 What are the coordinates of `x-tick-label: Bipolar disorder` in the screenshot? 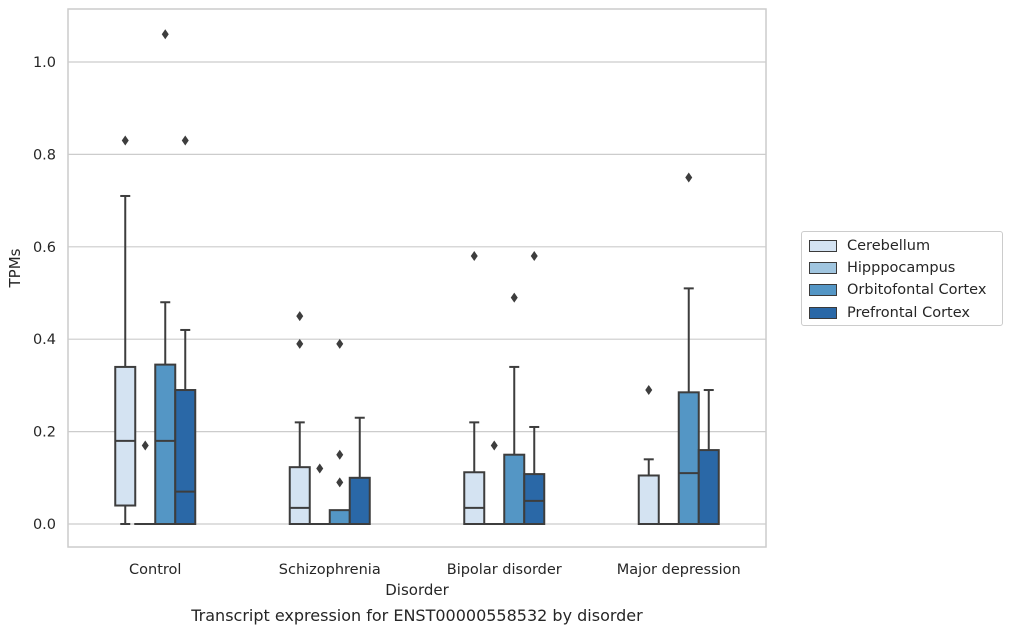 It's located at (504, 570).